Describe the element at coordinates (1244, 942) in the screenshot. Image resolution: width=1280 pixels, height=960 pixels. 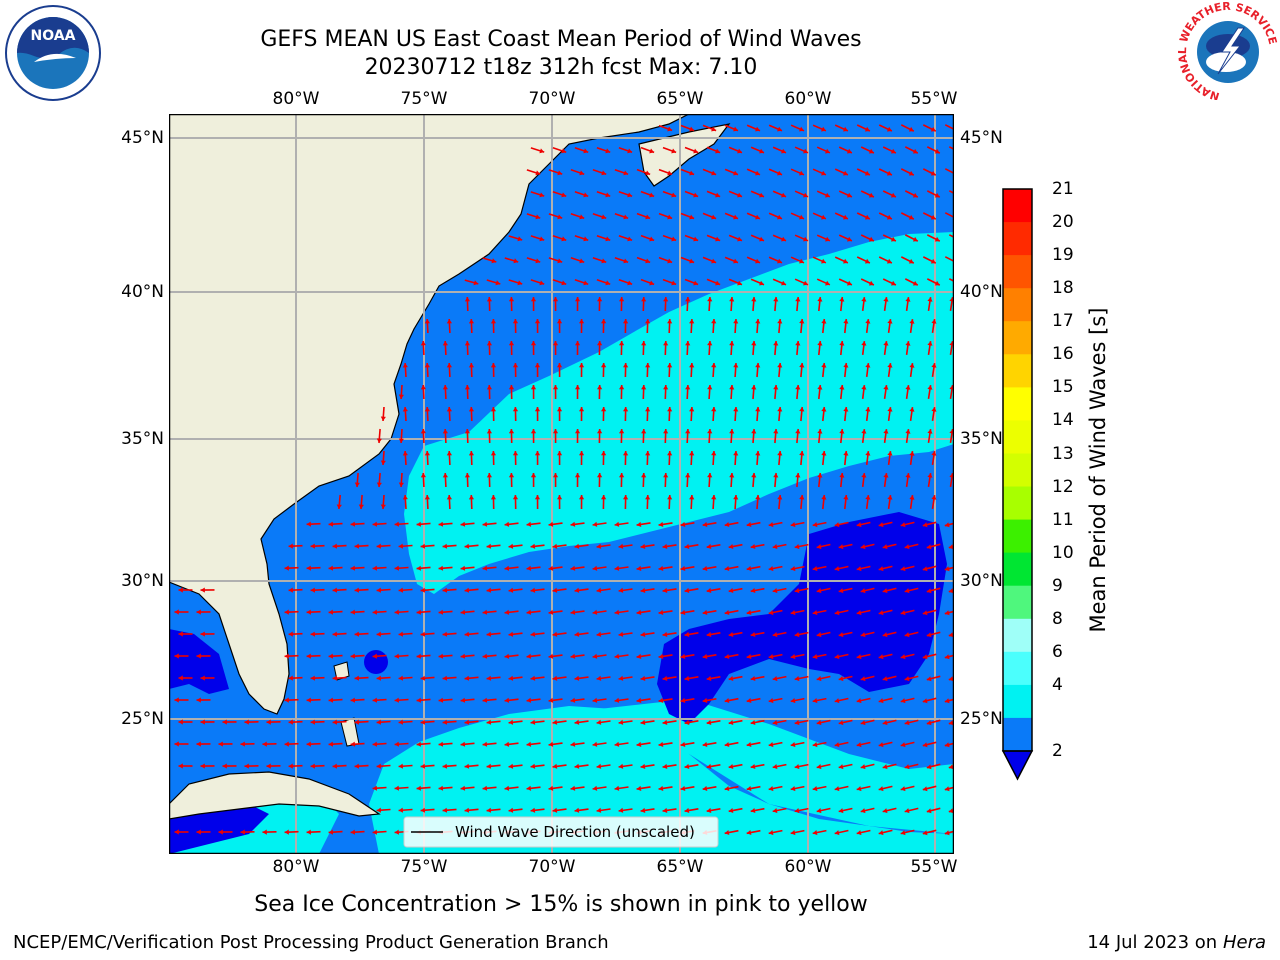
I see `footer-host: Hera` at that location.